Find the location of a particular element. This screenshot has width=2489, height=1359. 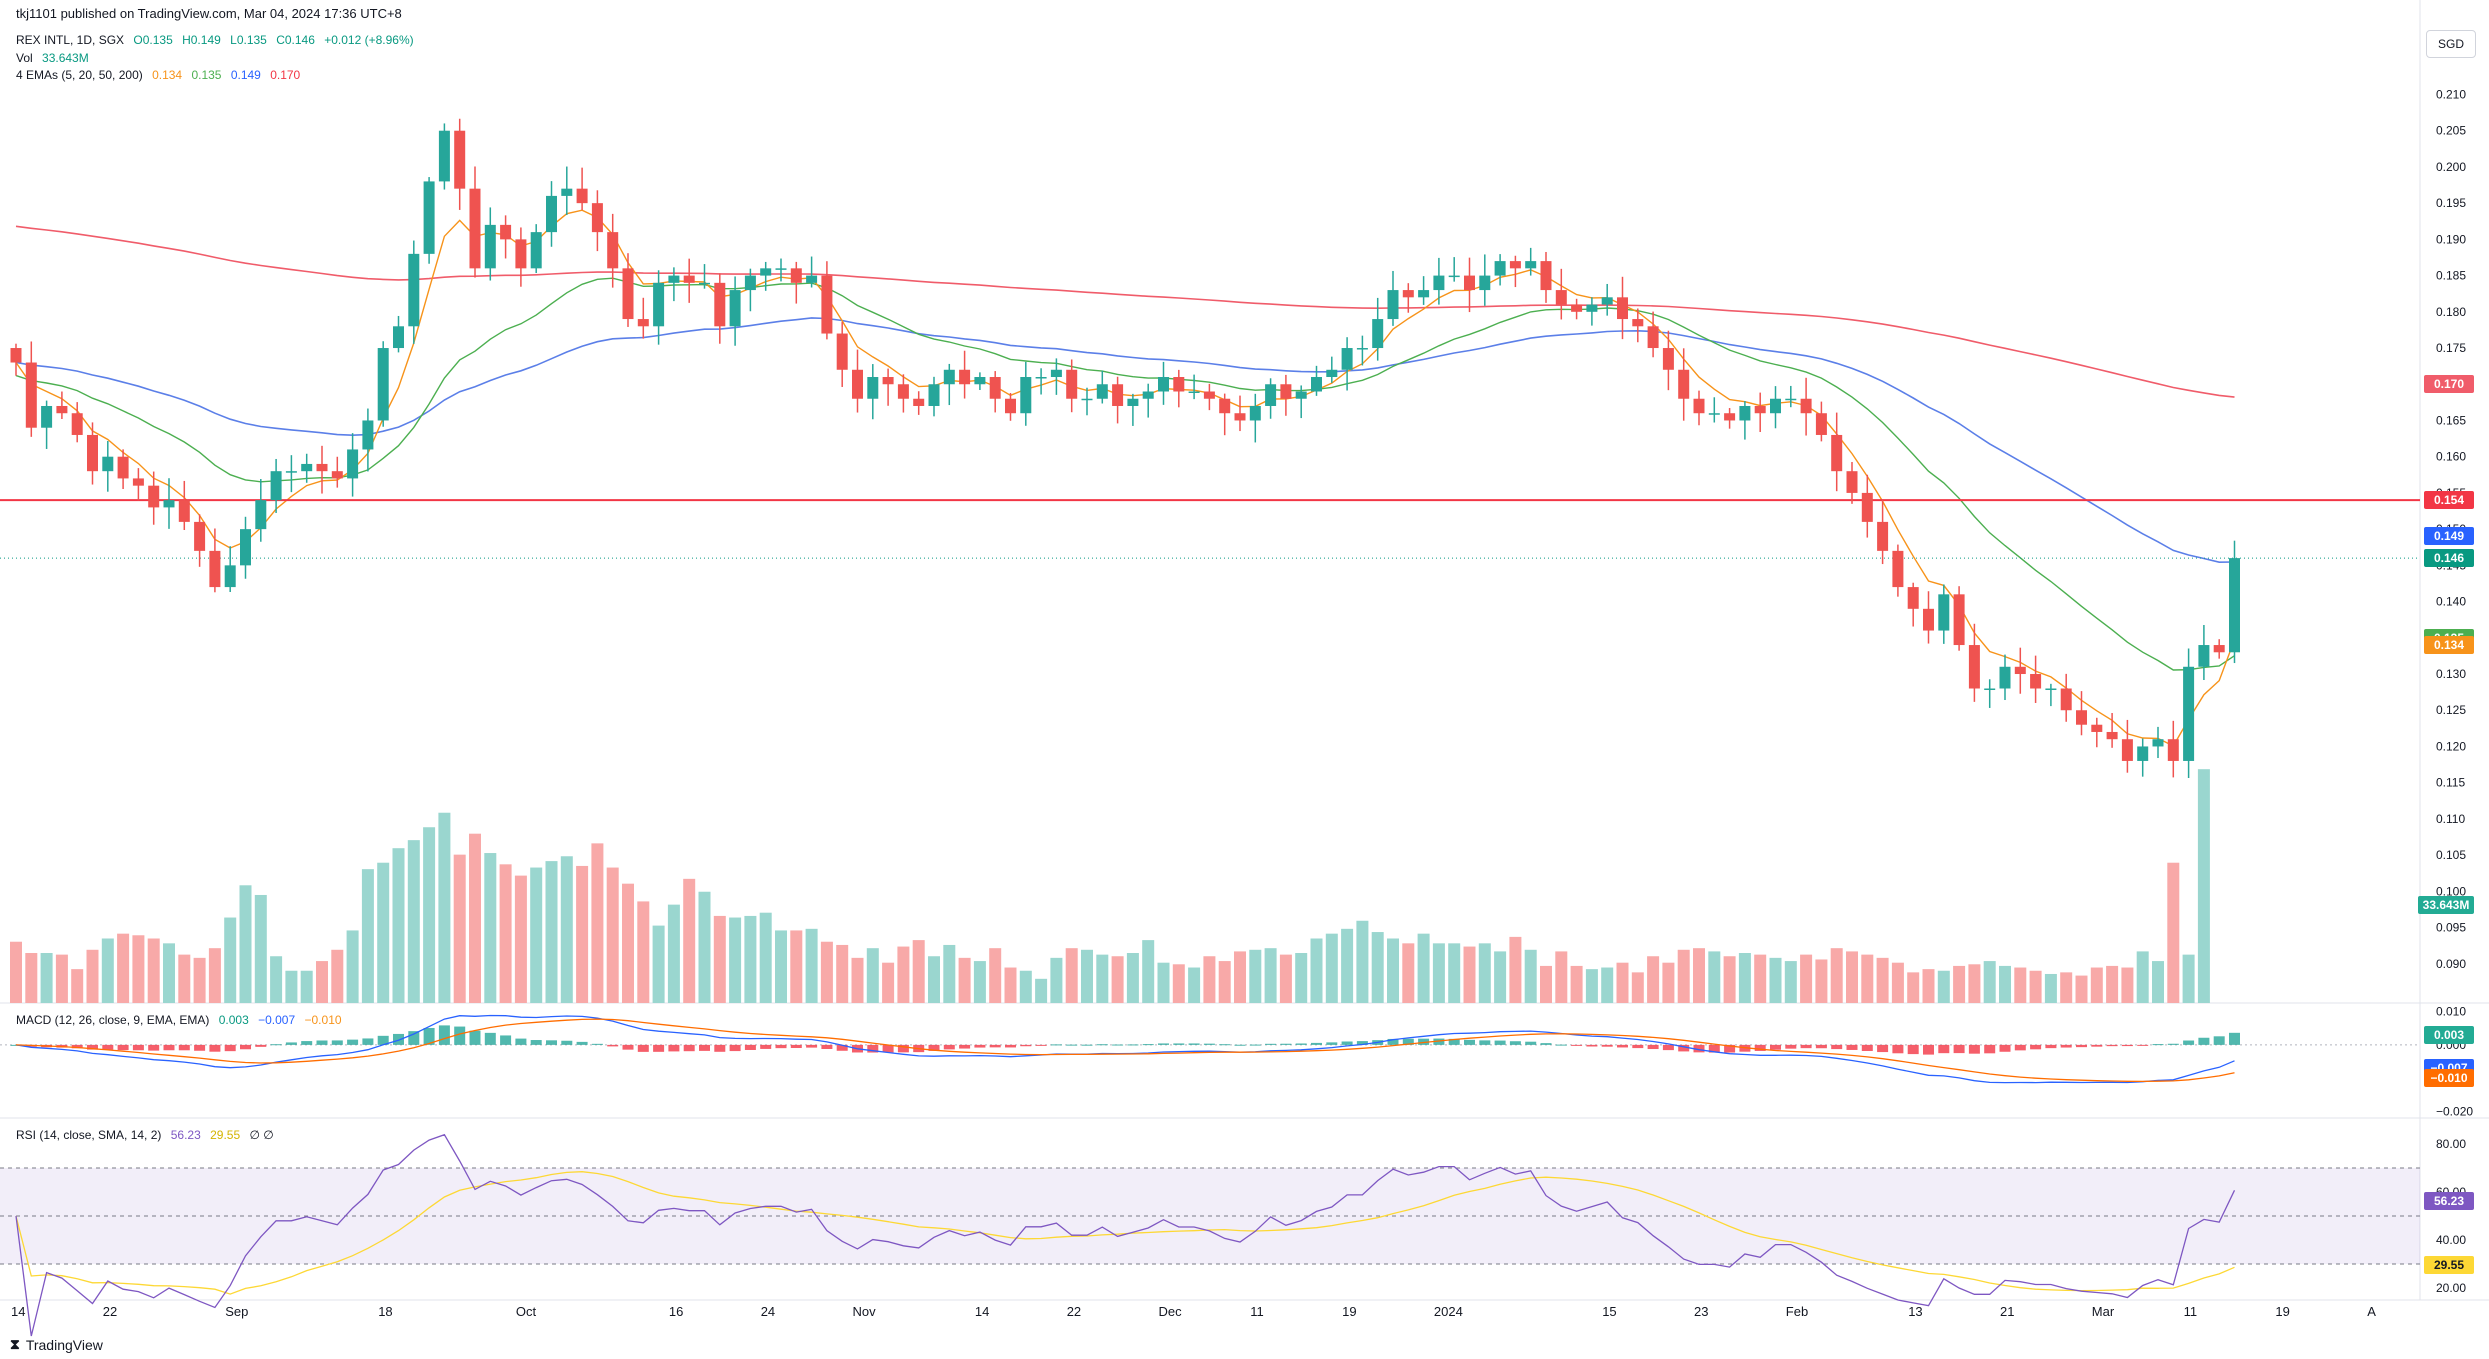

price-tick-label: 0.180 is located at coordinates (2451, 312).